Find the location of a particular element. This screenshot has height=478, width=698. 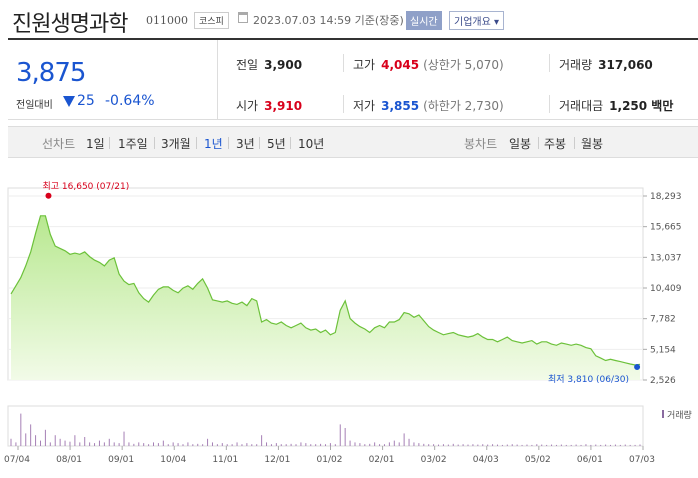

x-tick-label: 10/04 is located at coordinates (173, 460).